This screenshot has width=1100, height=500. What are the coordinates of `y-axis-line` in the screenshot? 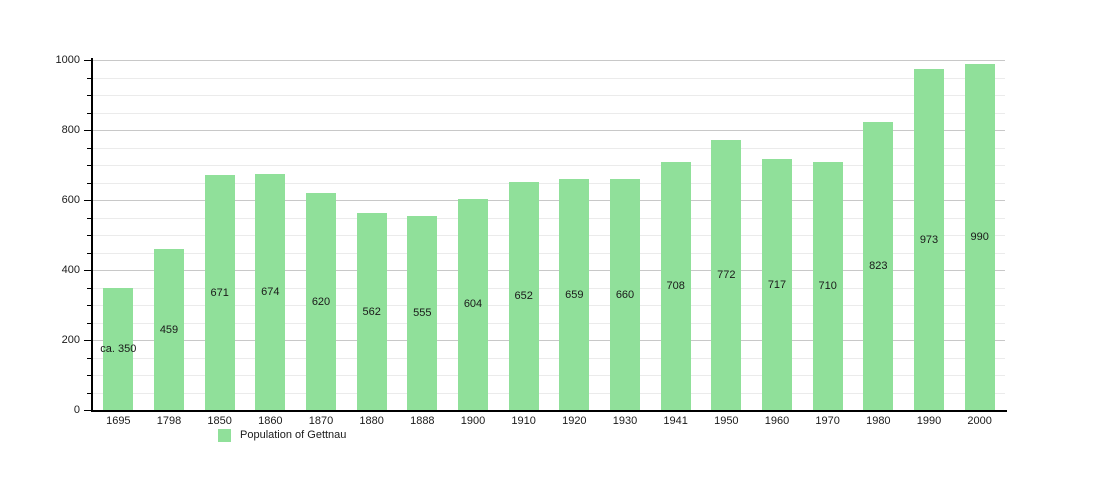 It's located at (92, 235).